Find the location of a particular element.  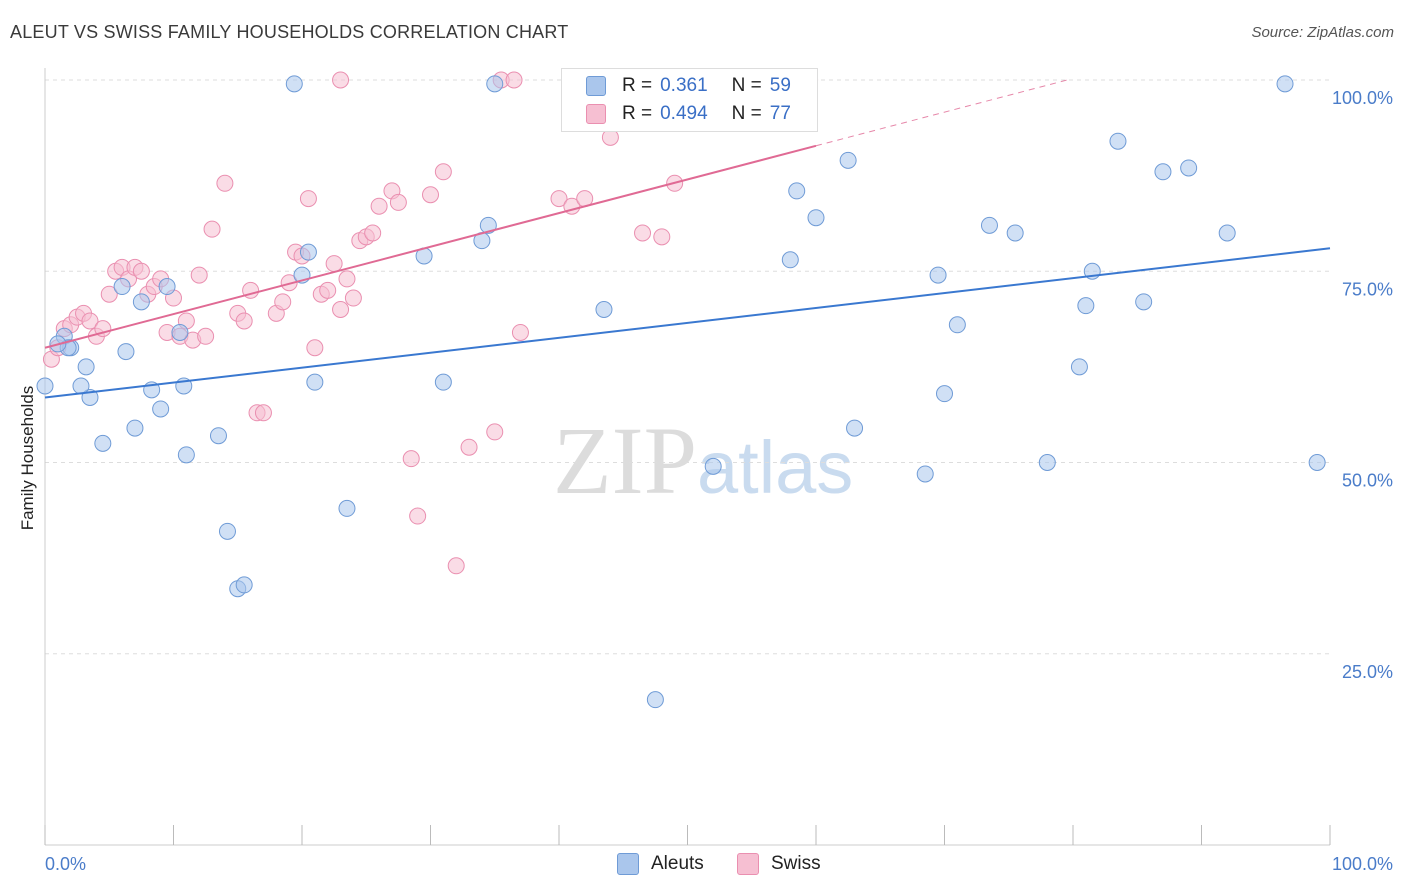

aleuts-n-value: 59 is located at coordinates (780, 85).